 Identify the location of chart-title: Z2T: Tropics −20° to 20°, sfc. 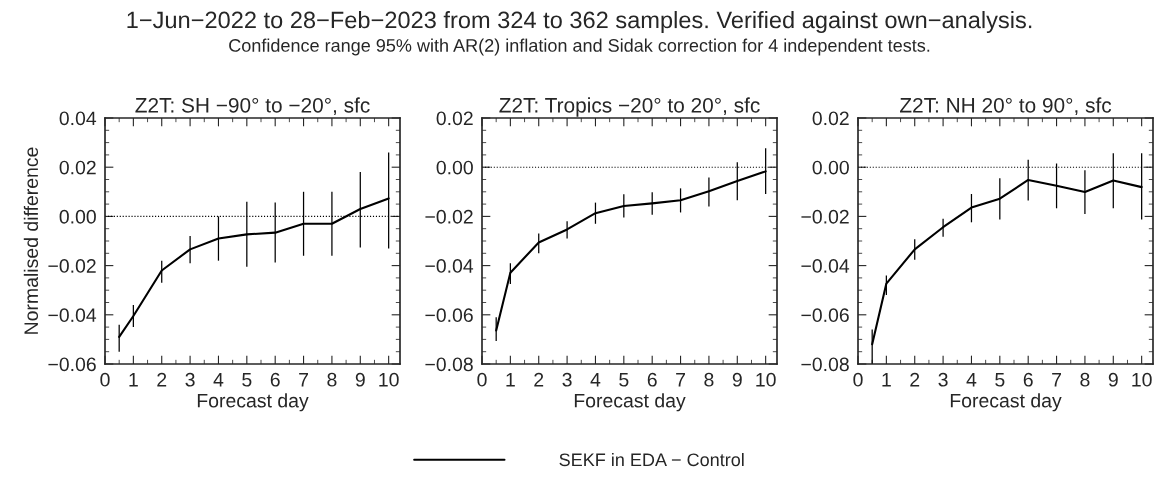
(629, 107).